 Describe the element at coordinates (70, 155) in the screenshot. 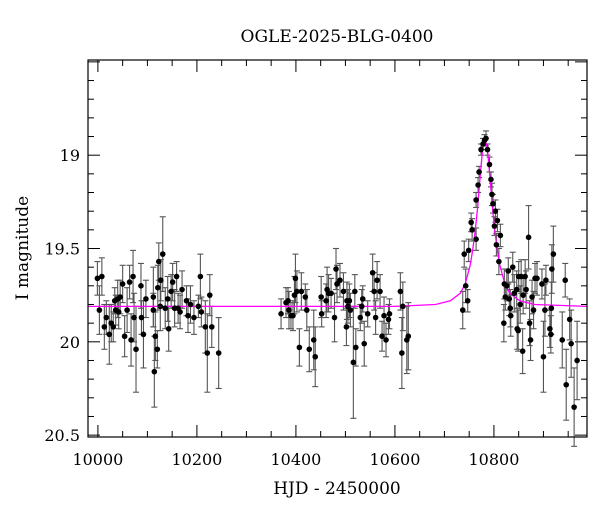

I see `y-tick-label: 19` at that location.